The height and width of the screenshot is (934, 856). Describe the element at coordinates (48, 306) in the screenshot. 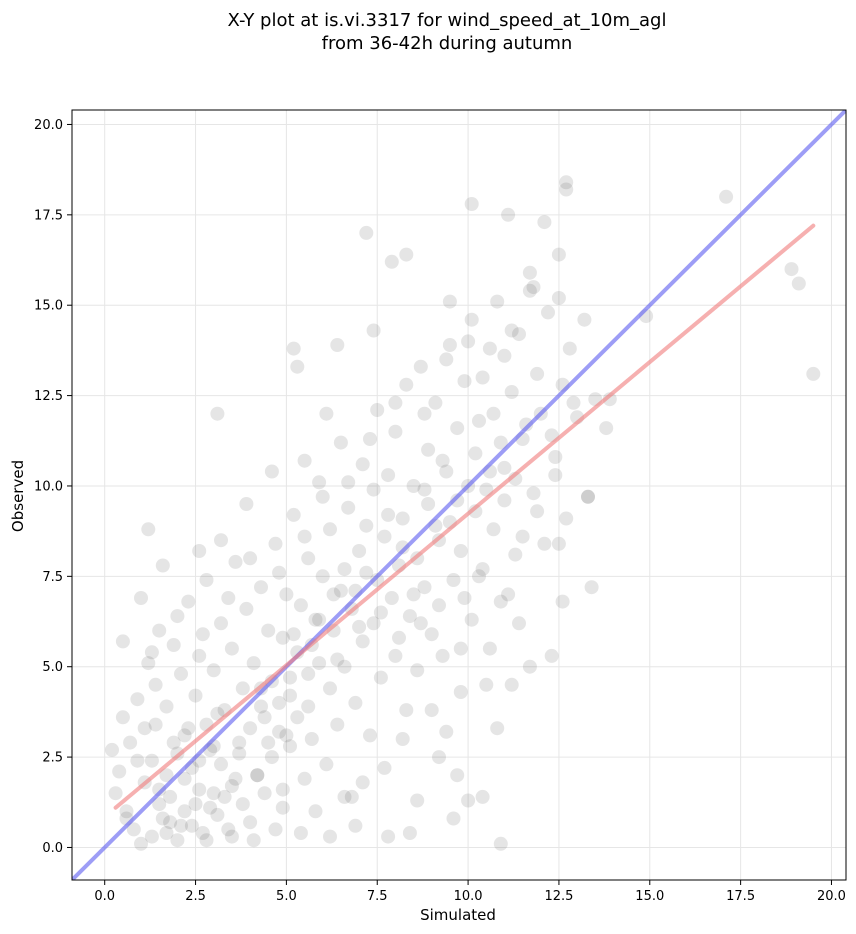

I see `y-tick-label: 15.0` at that location.